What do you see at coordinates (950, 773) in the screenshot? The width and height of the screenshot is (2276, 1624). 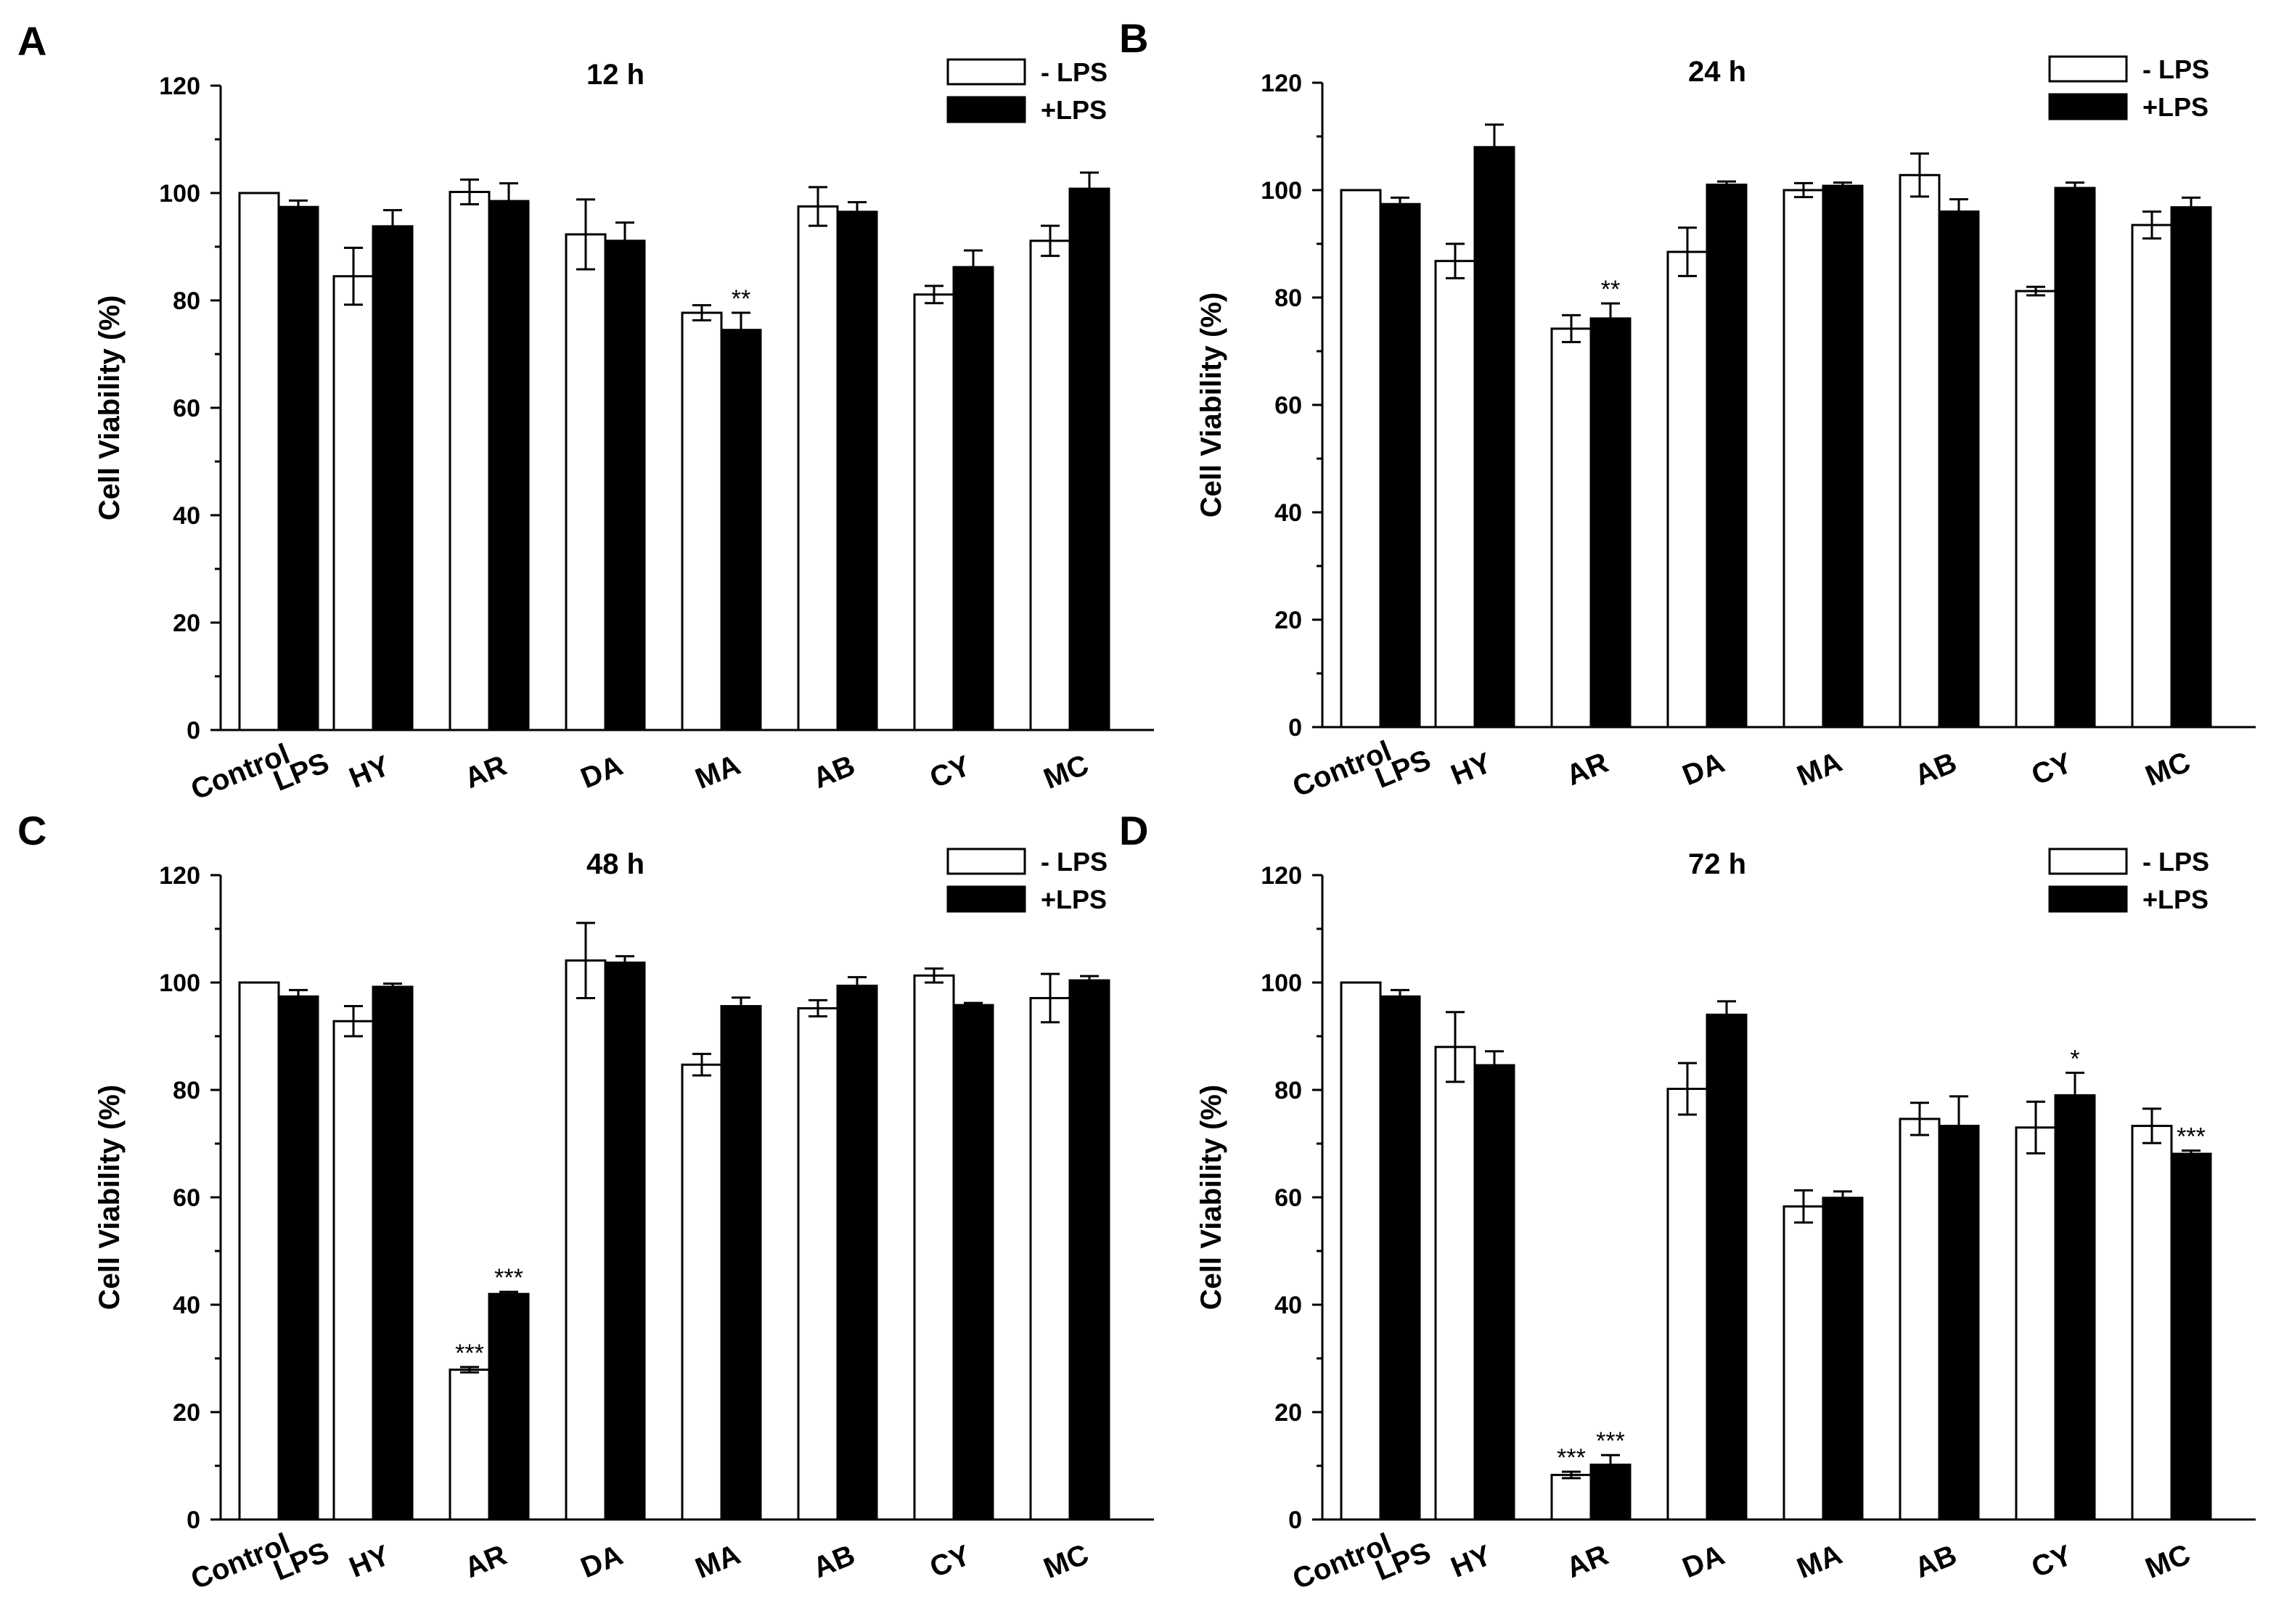 I see `x-tick-label: CY` at bounding box center [950, 773].